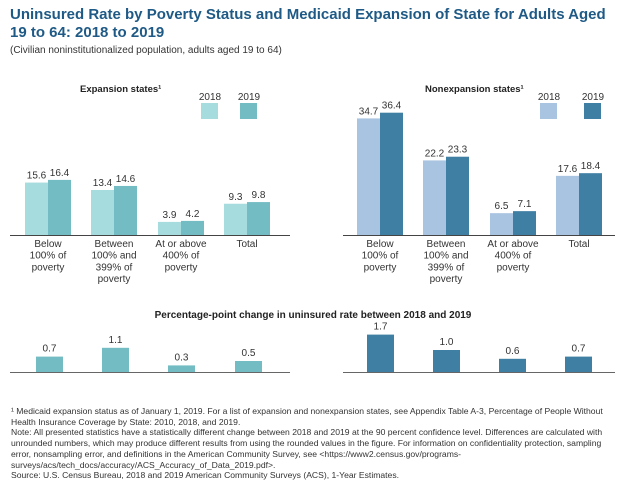 The image size is (620, 502). I want to click on nonexpansion-legend-label-2018: 2018, so click(549, 97).